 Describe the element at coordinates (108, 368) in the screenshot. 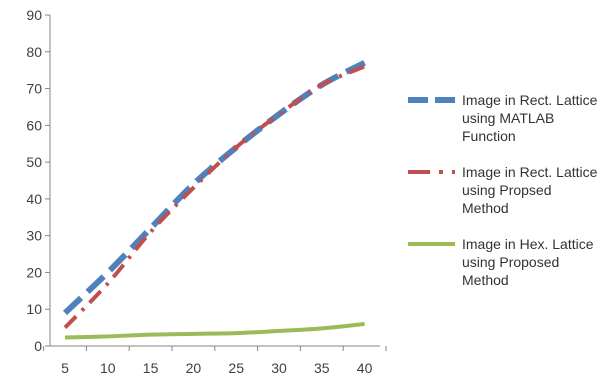

I see `x-tick-label: 10` at that location.